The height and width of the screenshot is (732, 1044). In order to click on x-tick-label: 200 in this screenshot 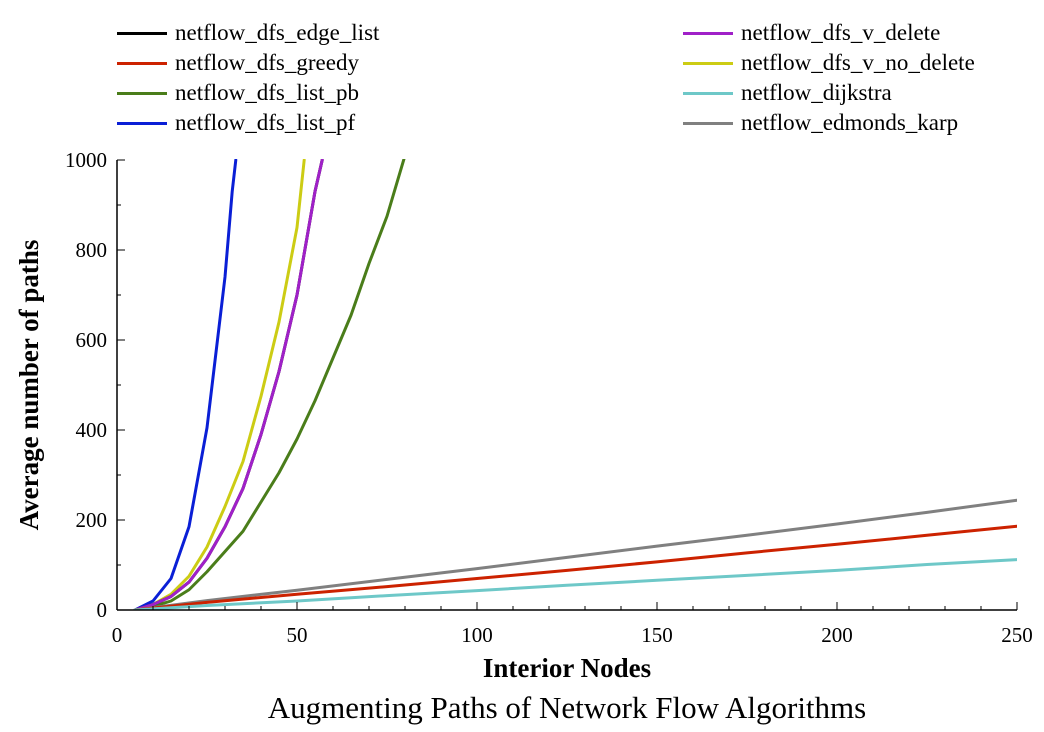, I will do `click(837, 635)`.